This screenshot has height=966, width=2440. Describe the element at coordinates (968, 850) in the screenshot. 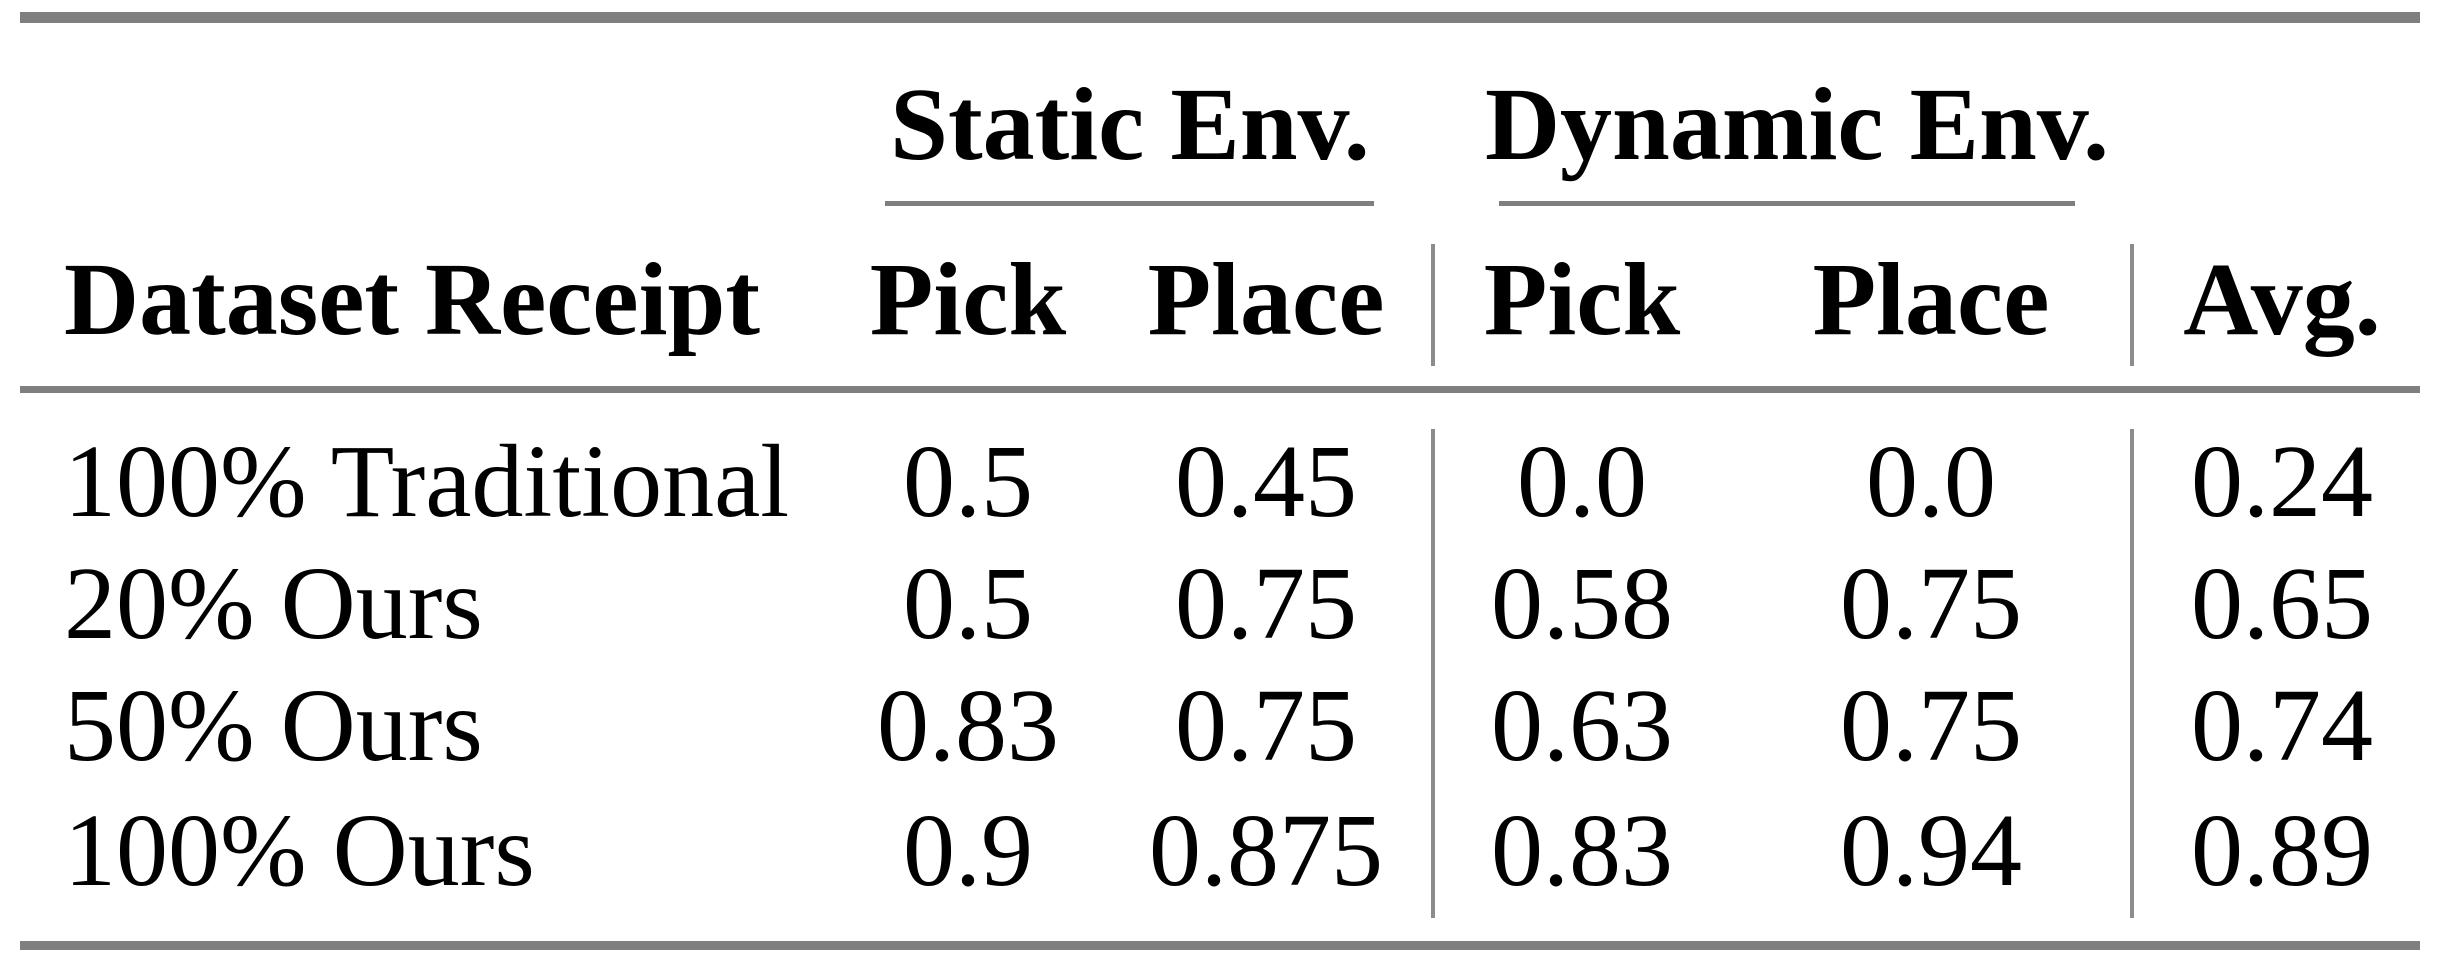

I see `row-3-static-pick: 0.9` at that location.